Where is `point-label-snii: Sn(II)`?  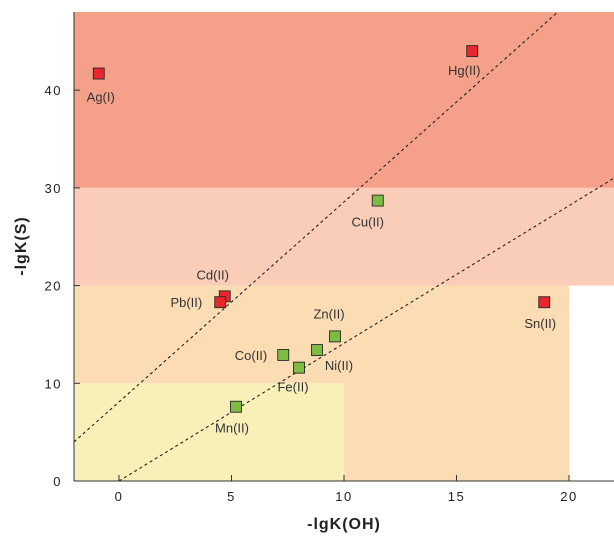
point-label-snii: Sn(II) is located at coordinates (540, 323).